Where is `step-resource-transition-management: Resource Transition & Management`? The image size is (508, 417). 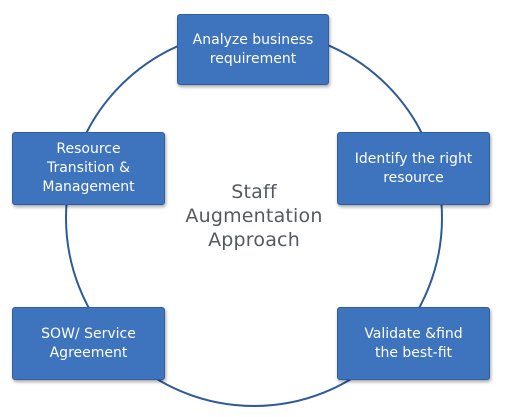
step-resource-transition-management: Resource Transition & Management is located at coordinates (88, 168).